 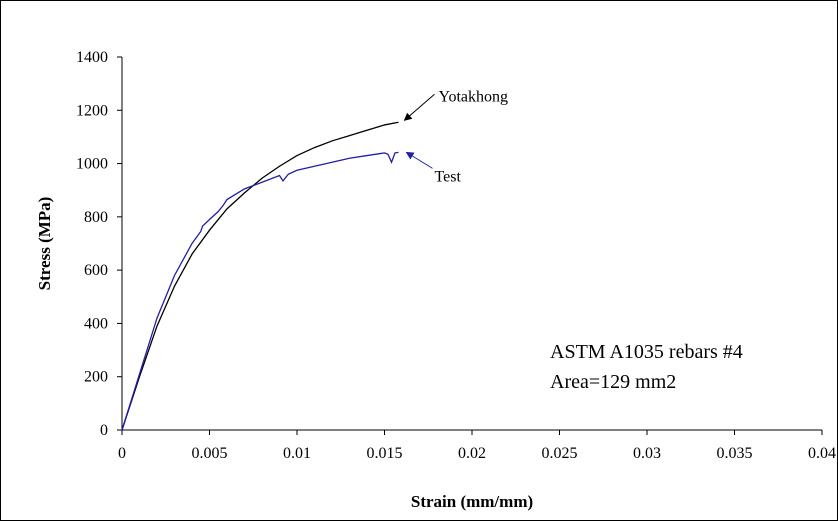 What do you see at coordinates (472, 453) in the screenshot?
I see `x-tick-label: 0.02` at bounding box center [472, 453].